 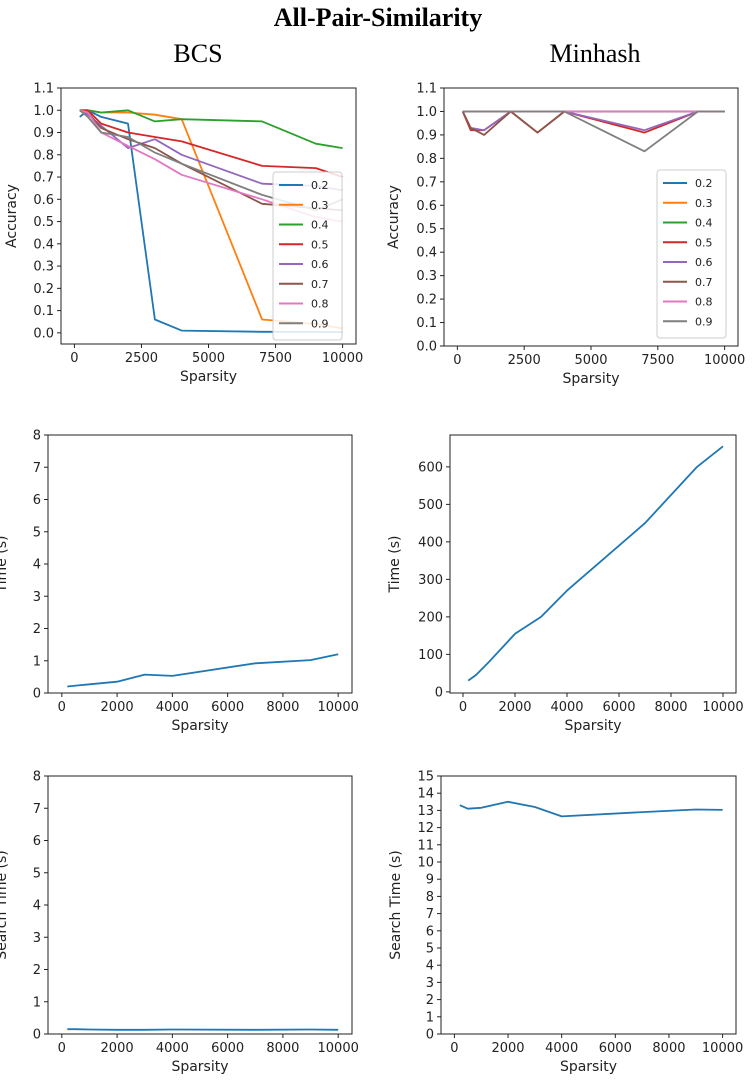 What do you see at coordinates (704, 223) in the screenshot?
I see `legend-label: 0.4` at bounding box center [704, 223].